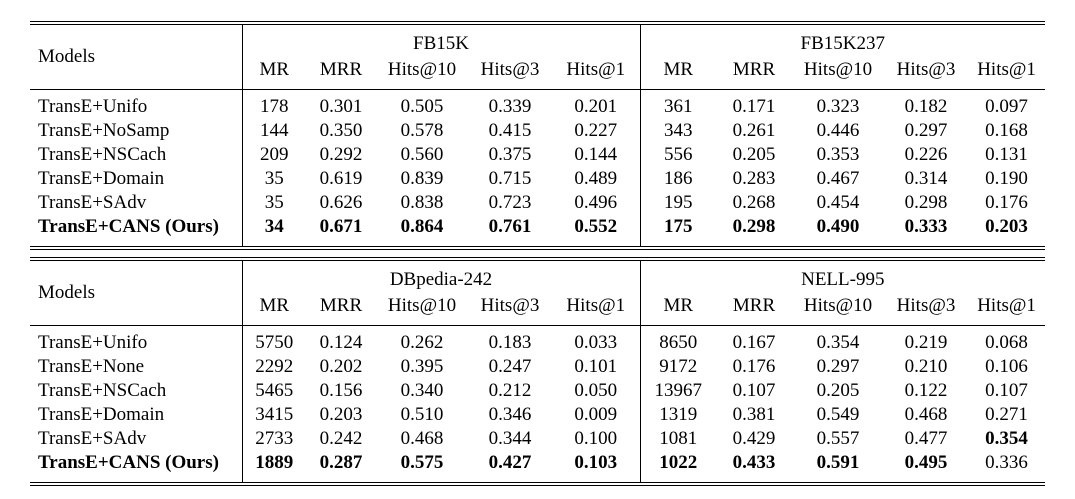 This screenshot has width=1075, height=499. What do you see at coordinates (838, 130) in the screenshot?
I see `metric-value-cell: 0.446` at bounding box center [838, 130].